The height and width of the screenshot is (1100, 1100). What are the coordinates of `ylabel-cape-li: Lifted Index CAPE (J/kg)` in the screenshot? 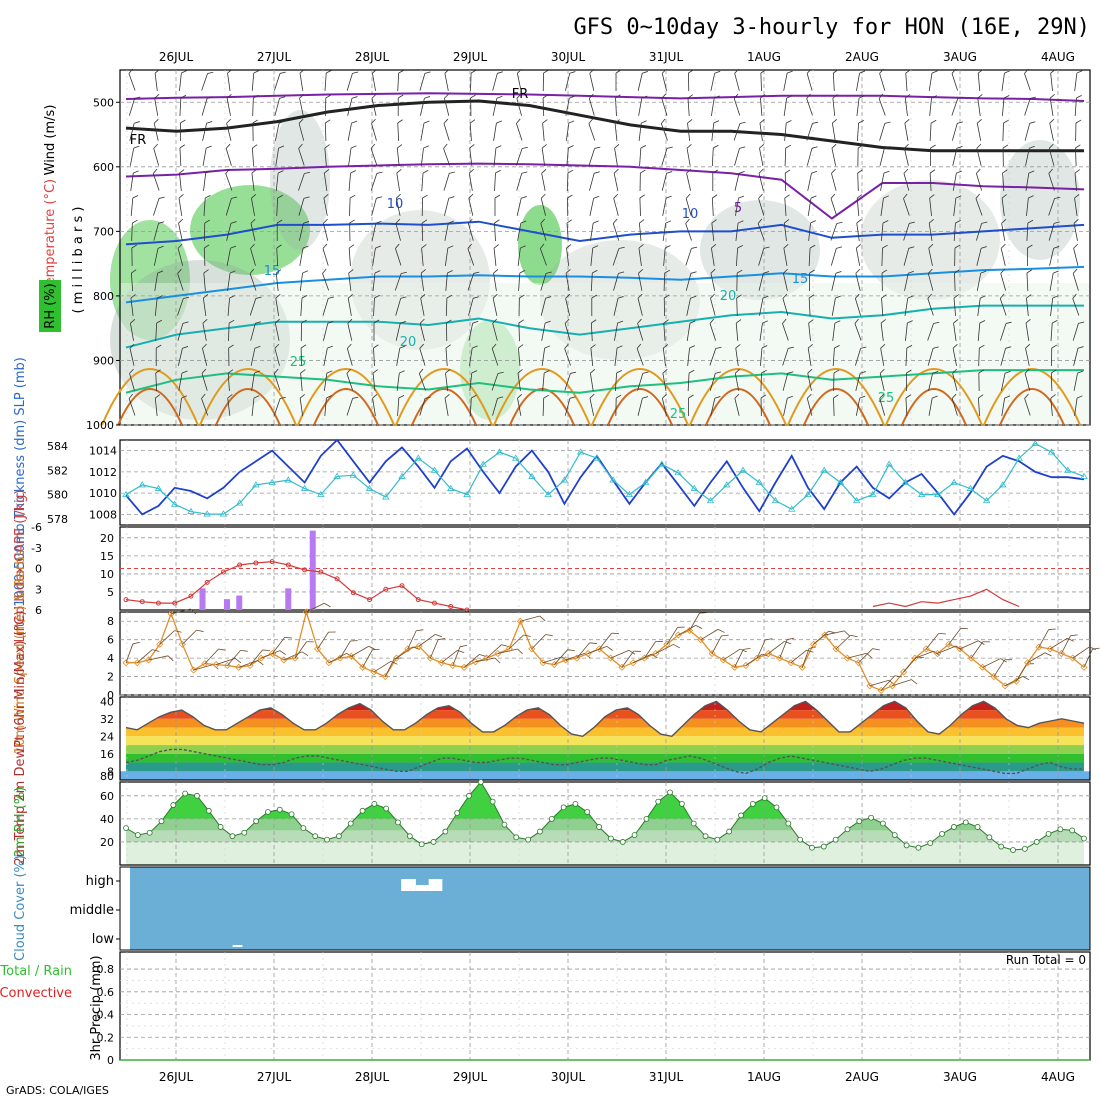 It's located at (20, 566).